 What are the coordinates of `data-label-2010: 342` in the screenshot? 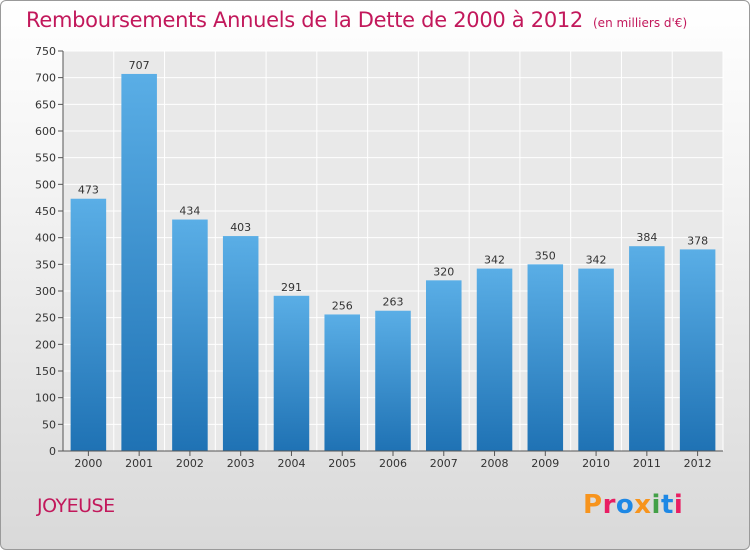 It's located at (596, 260).